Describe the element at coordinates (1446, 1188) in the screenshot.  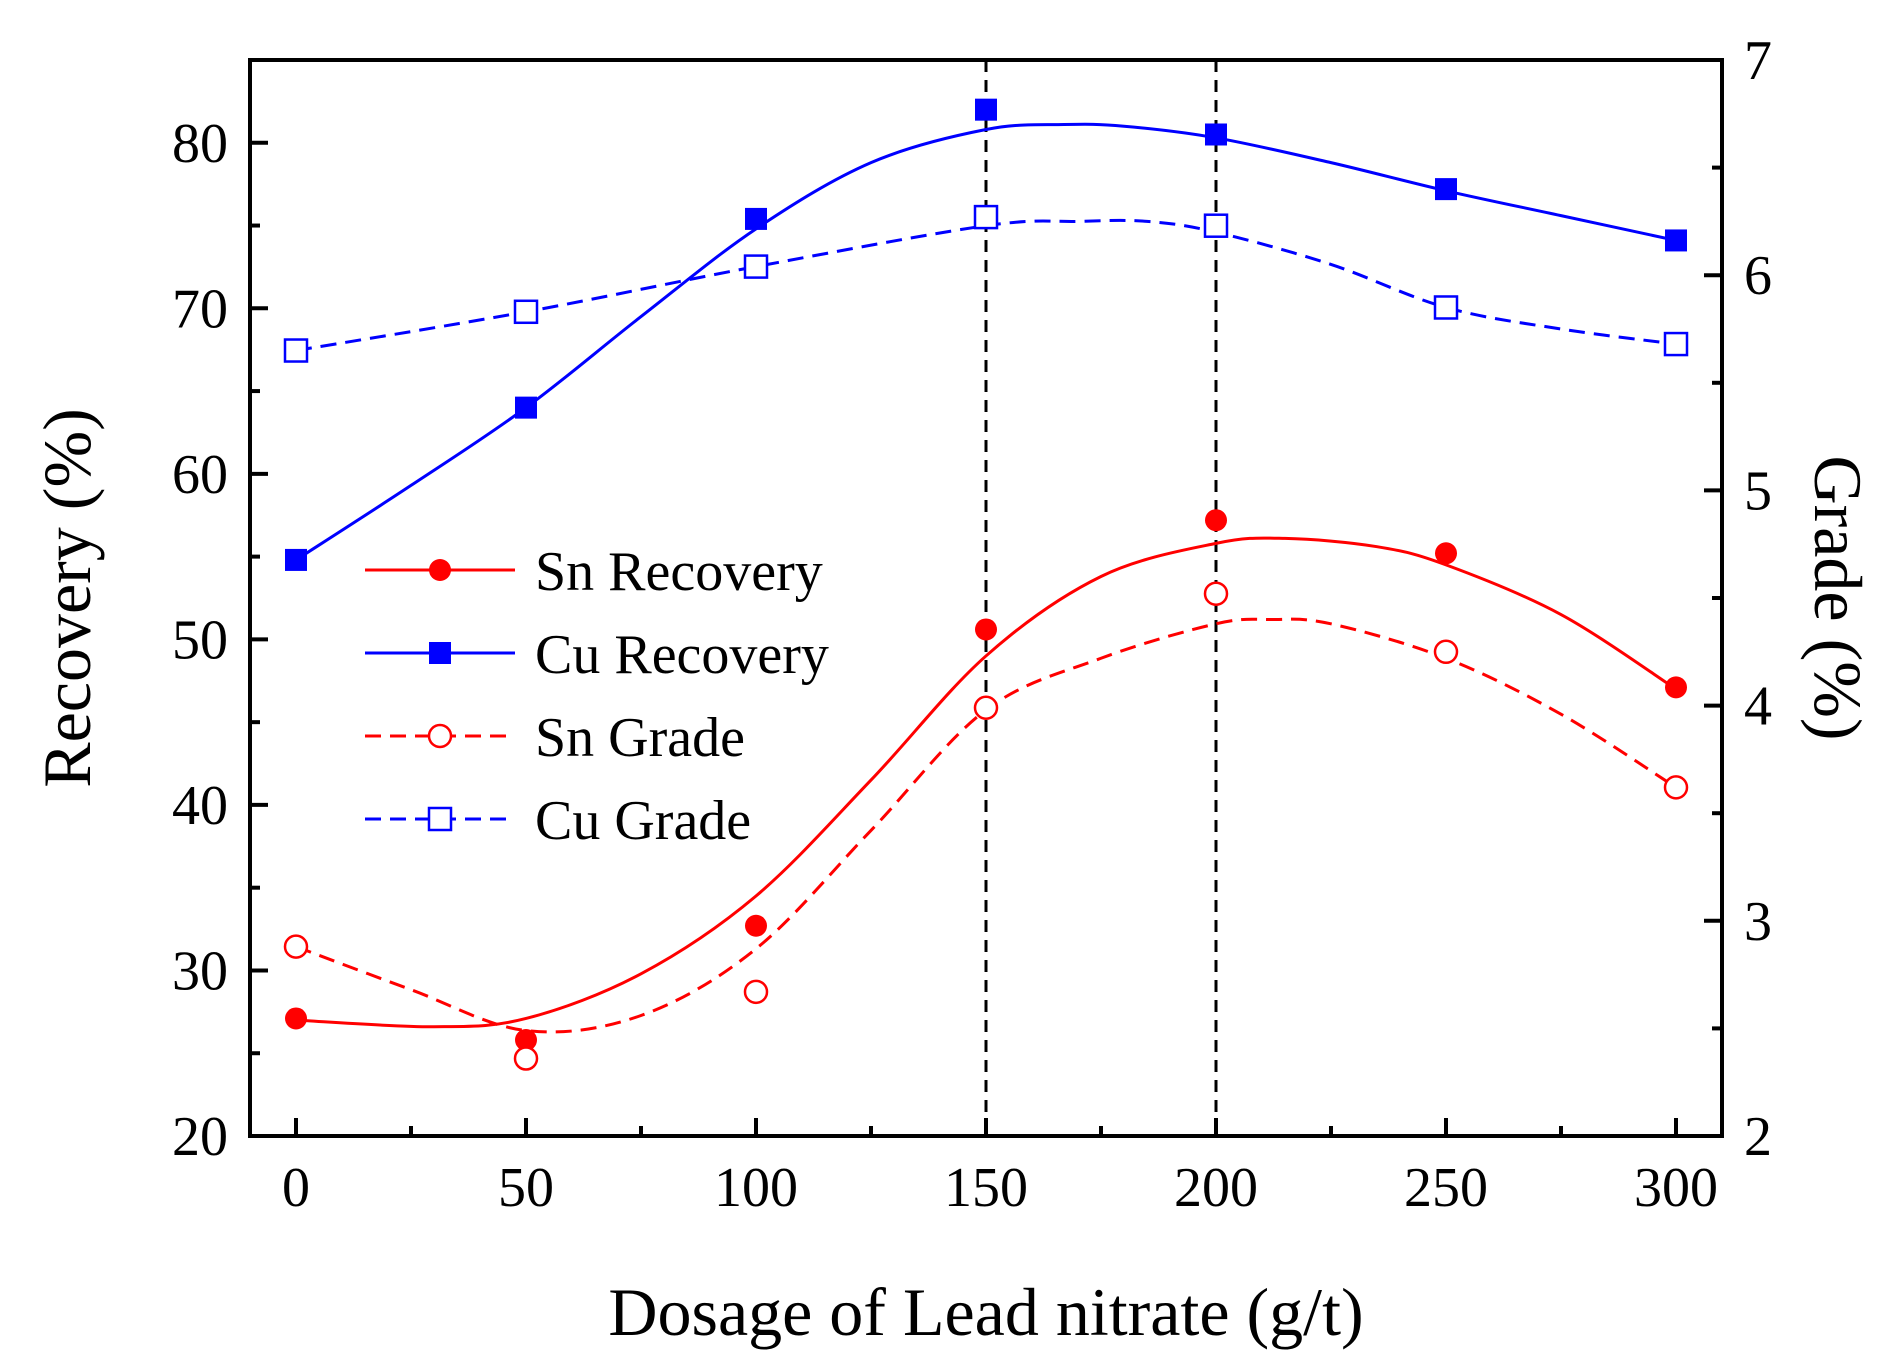
I see `x-tick-label: 250` at that location.